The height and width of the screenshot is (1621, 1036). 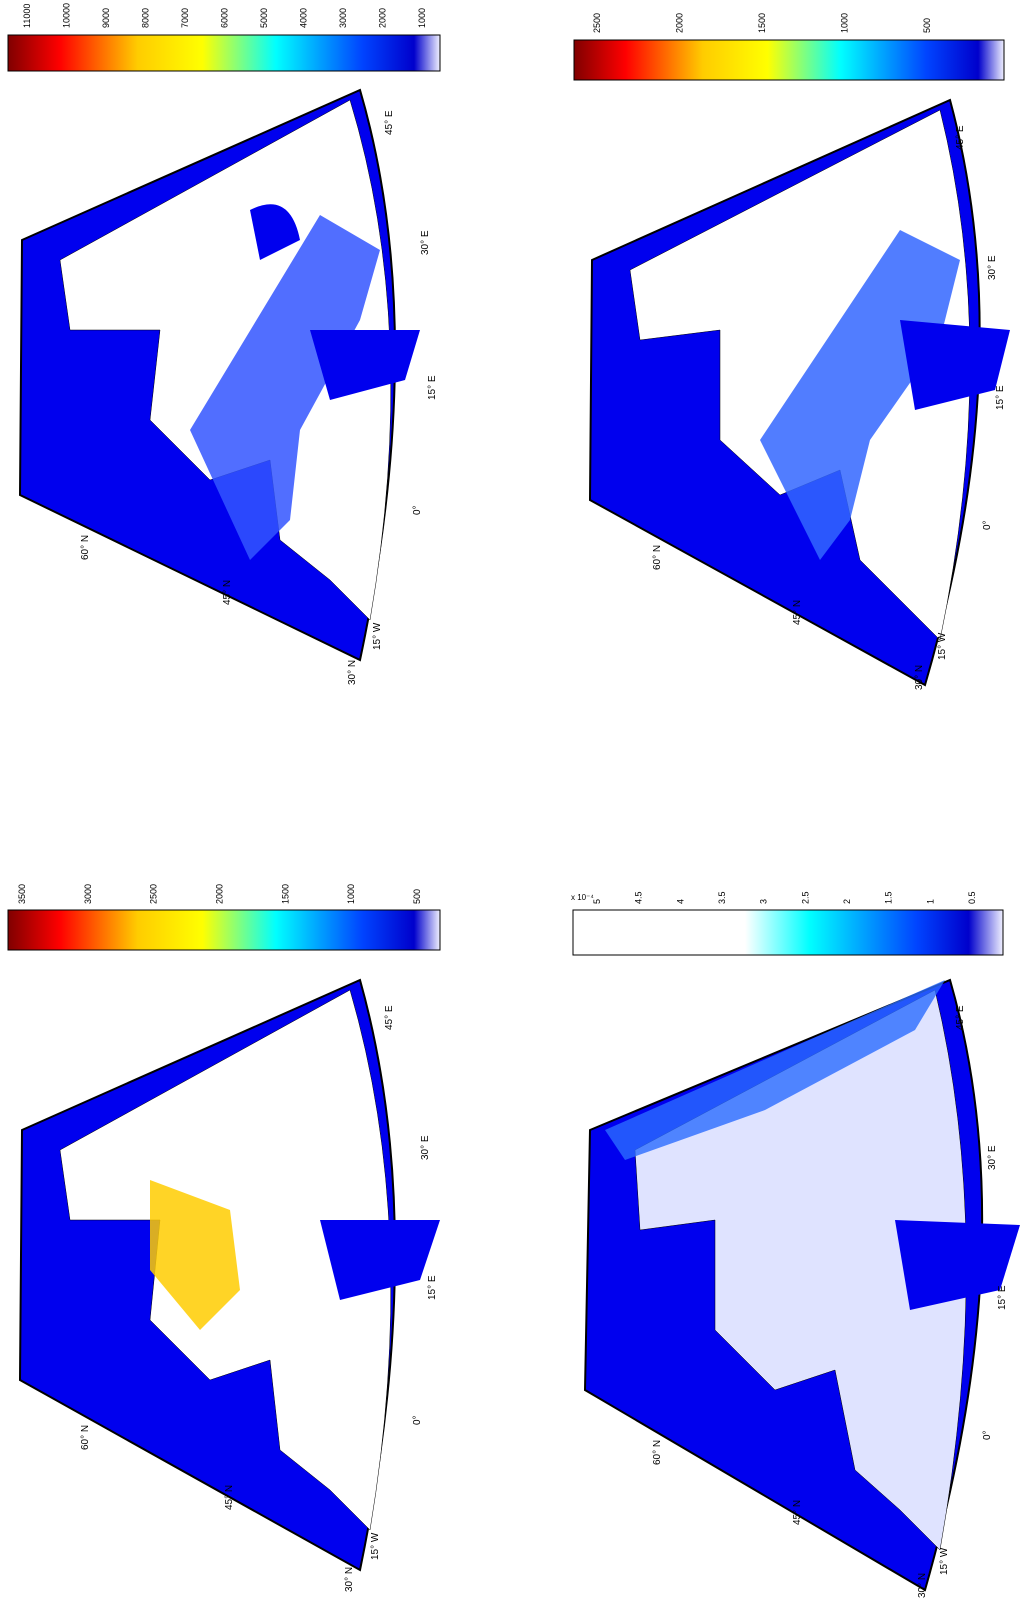 I want to click on colorbar-tick-label: 0.5, so click(x=972, y=897).